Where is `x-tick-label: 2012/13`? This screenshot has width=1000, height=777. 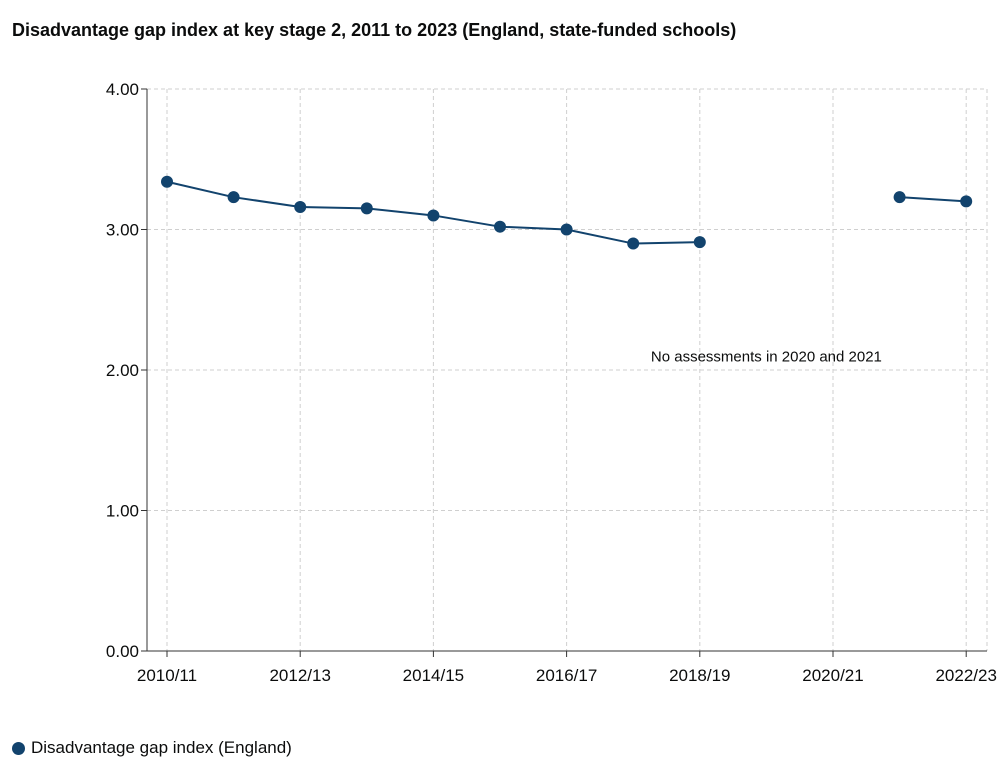 x-tick-label: 2012/13 is located at coordinates (299, 675).